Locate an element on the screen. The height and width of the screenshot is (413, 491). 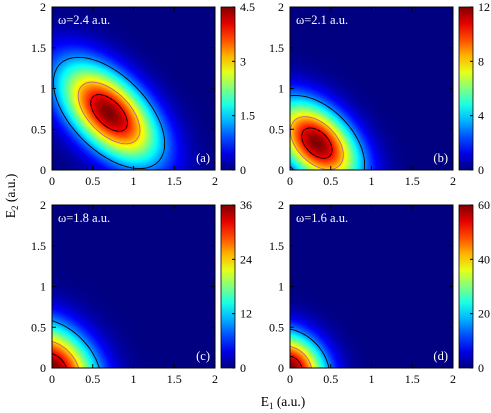
colorbar-tick-label: 1.5 is located at coordinates (247, 116).